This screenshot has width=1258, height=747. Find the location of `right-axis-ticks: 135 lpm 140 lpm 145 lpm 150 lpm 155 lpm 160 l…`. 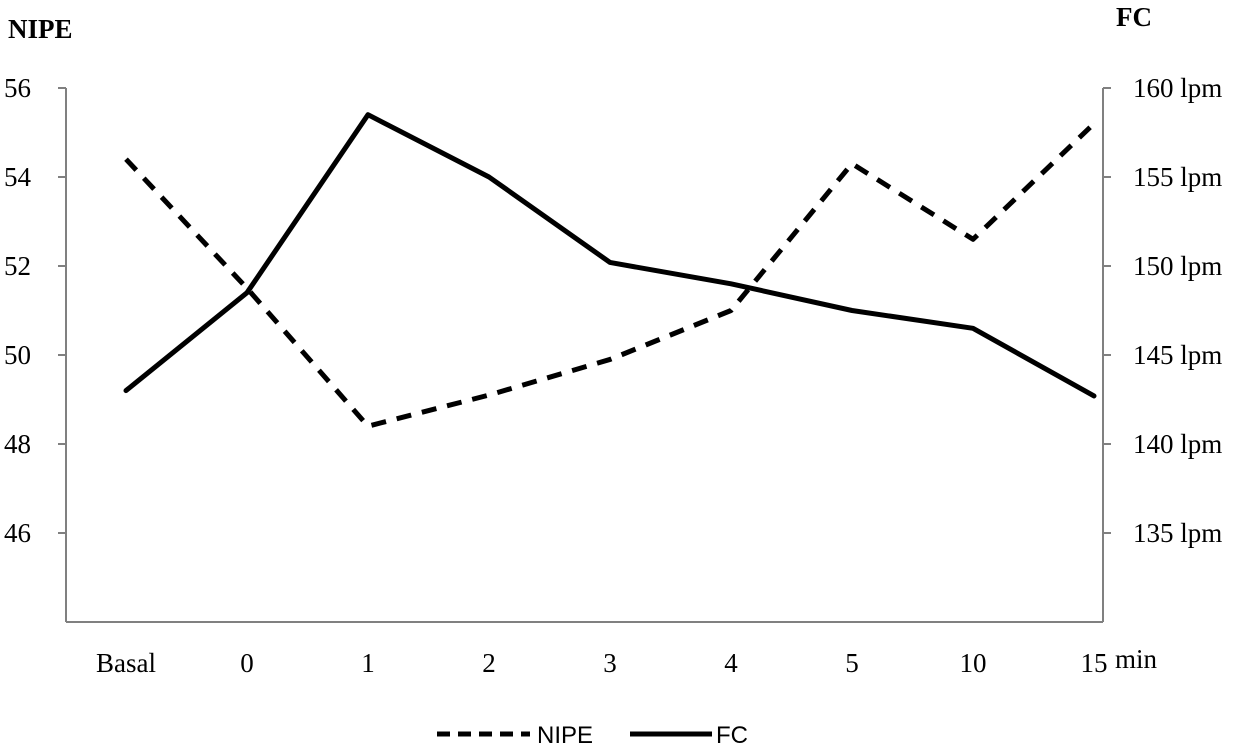

right-axis-ticks: 135 lpm 140 lpm 145 lpm 150 lpm 155 lpm 160 l… is located at coordinates (1162, 310).